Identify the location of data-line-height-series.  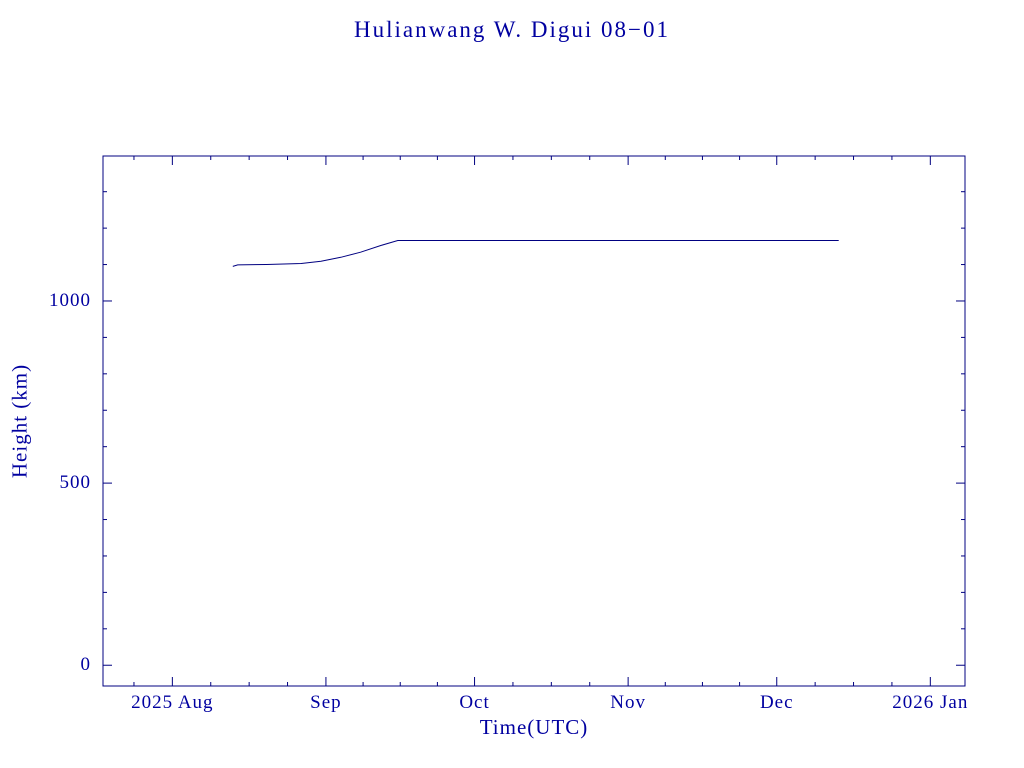
(535, 253).